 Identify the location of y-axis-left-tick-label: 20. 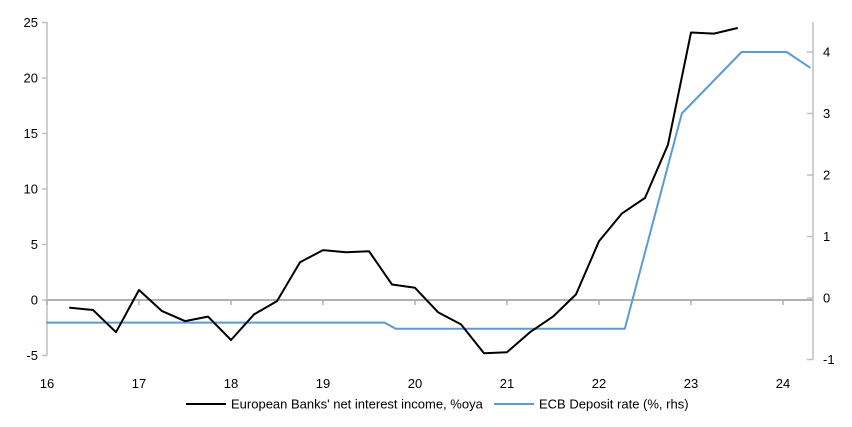
(31, 78).